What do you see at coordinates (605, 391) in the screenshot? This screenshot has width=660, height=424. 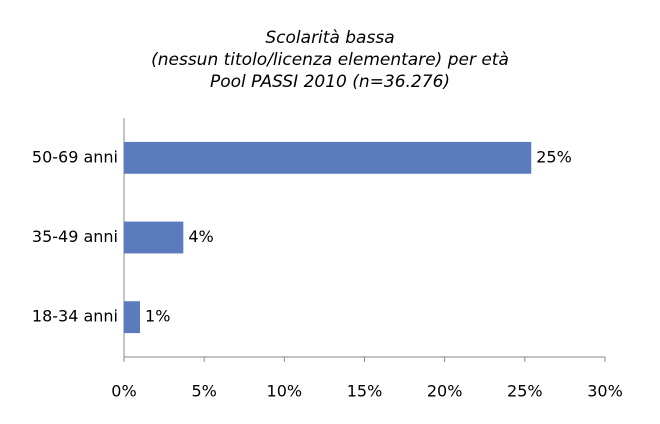 I see `x-tick-label: 30%` at bounding box center [605, 391].